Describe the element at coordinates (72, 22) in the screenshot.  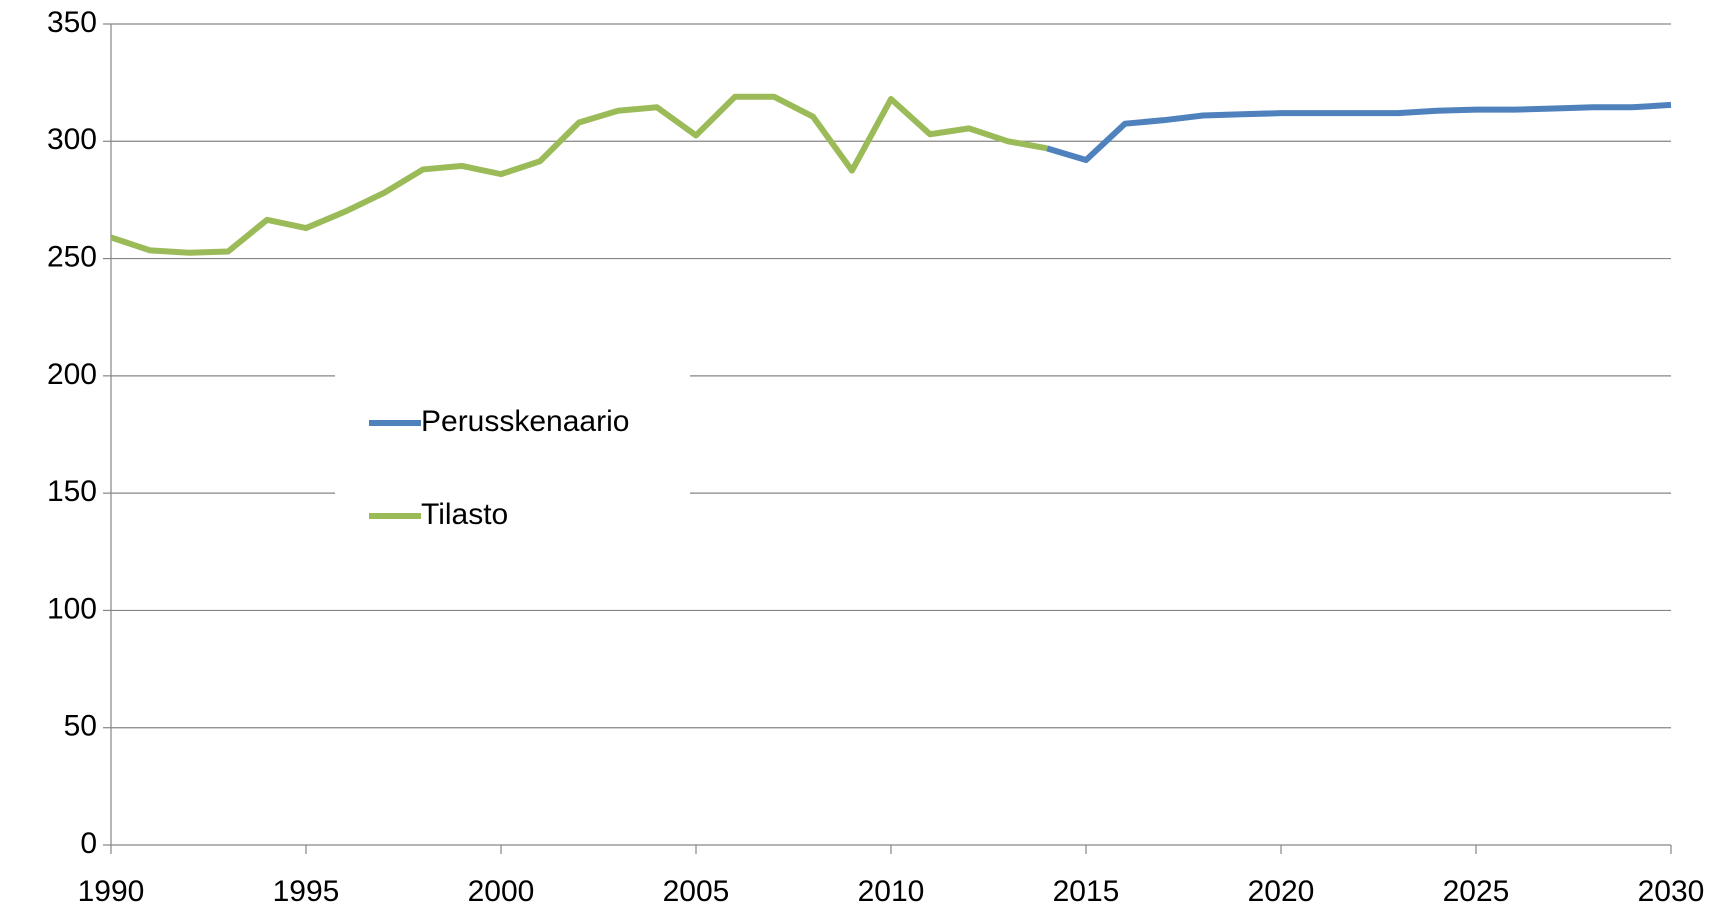
I see `y-tick-label: 350` at that location.